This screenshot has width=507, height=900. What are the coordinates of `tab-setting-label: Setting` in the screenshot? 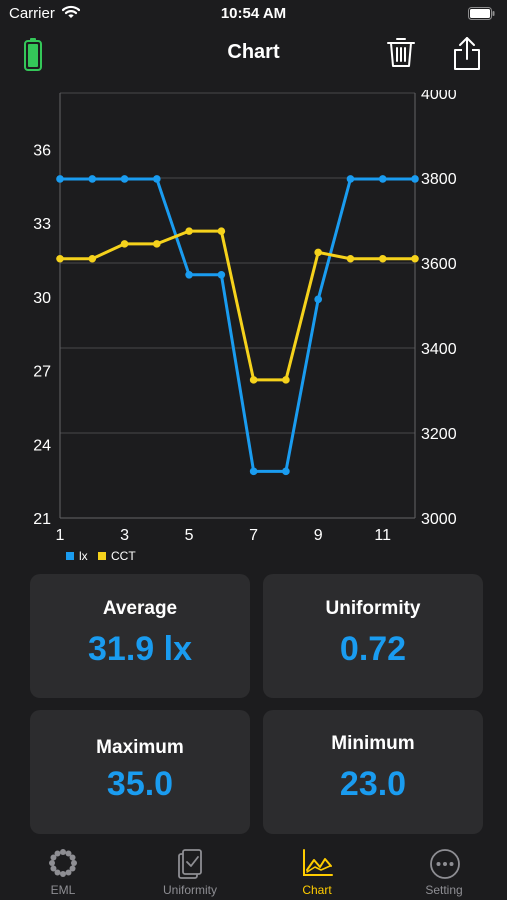 It's located at (444, 890).